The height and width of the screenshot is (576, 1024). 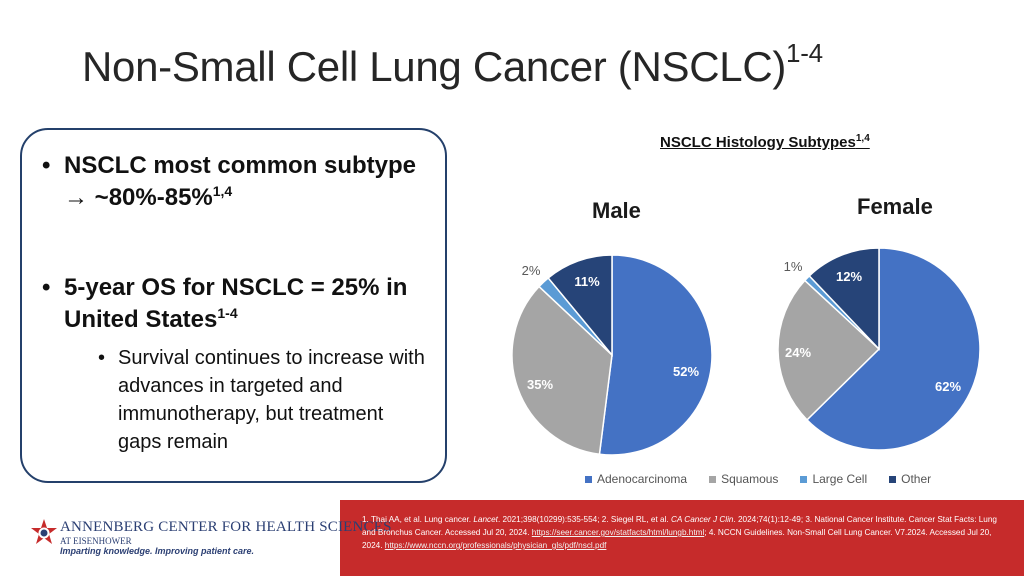 What do you see at coordinates (948, 386) in the screenshot?
I see `pie-data-label-female-adenocarcinoma: 62%` at bounding box center [948, 386].